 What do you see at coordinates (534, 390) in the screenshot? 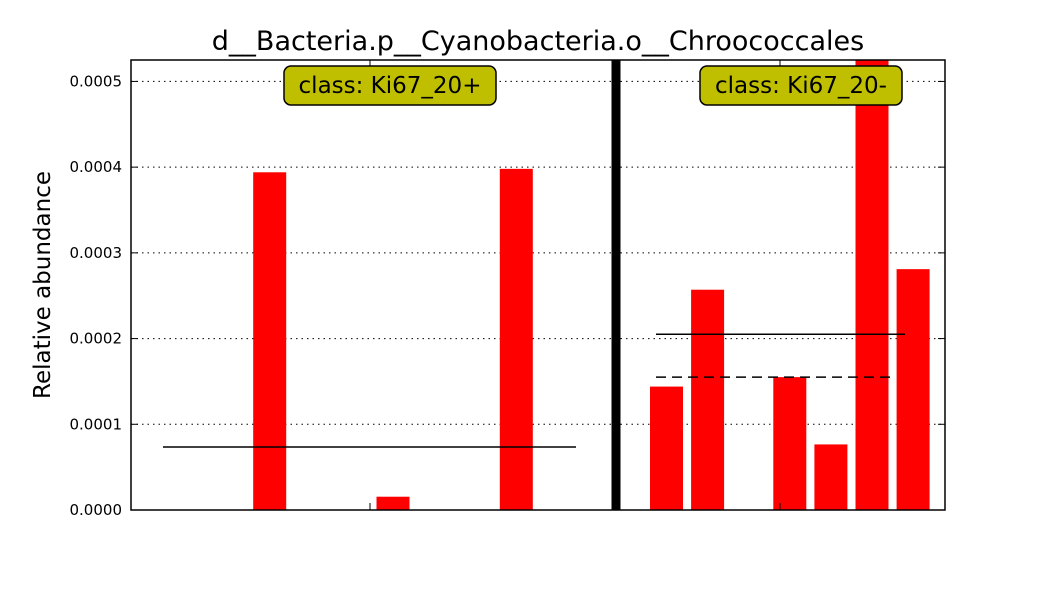
I see `summary-lines` at bounding box center [534, 390].